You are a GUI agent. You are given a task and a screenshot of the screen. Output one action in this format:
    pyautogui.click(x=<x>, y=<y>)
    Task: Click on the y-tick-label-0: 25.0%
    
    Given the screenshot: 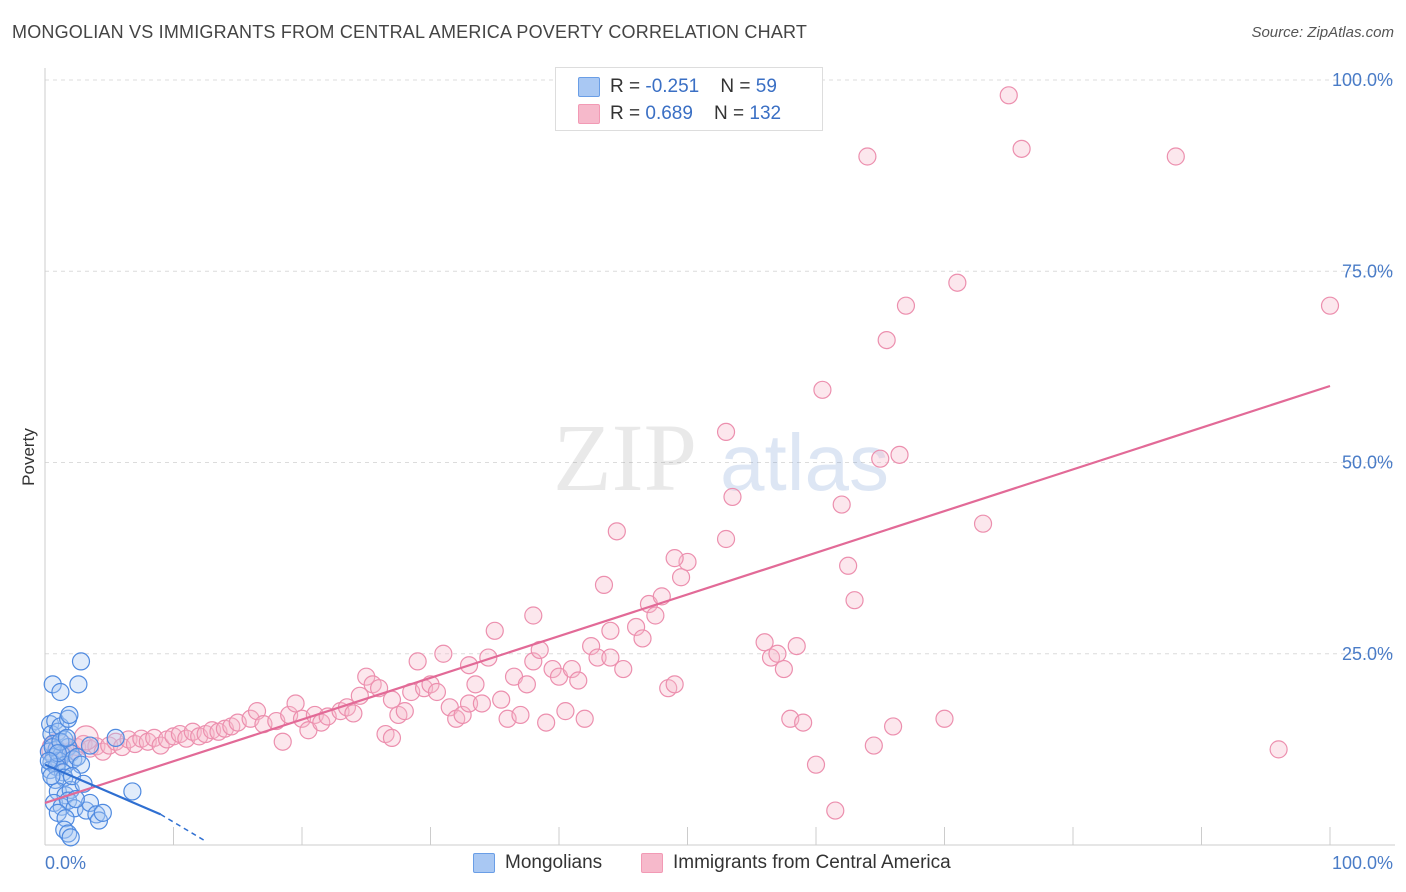 What is the action you would take?
    pyautogui.click(x=1367, y=654)
    